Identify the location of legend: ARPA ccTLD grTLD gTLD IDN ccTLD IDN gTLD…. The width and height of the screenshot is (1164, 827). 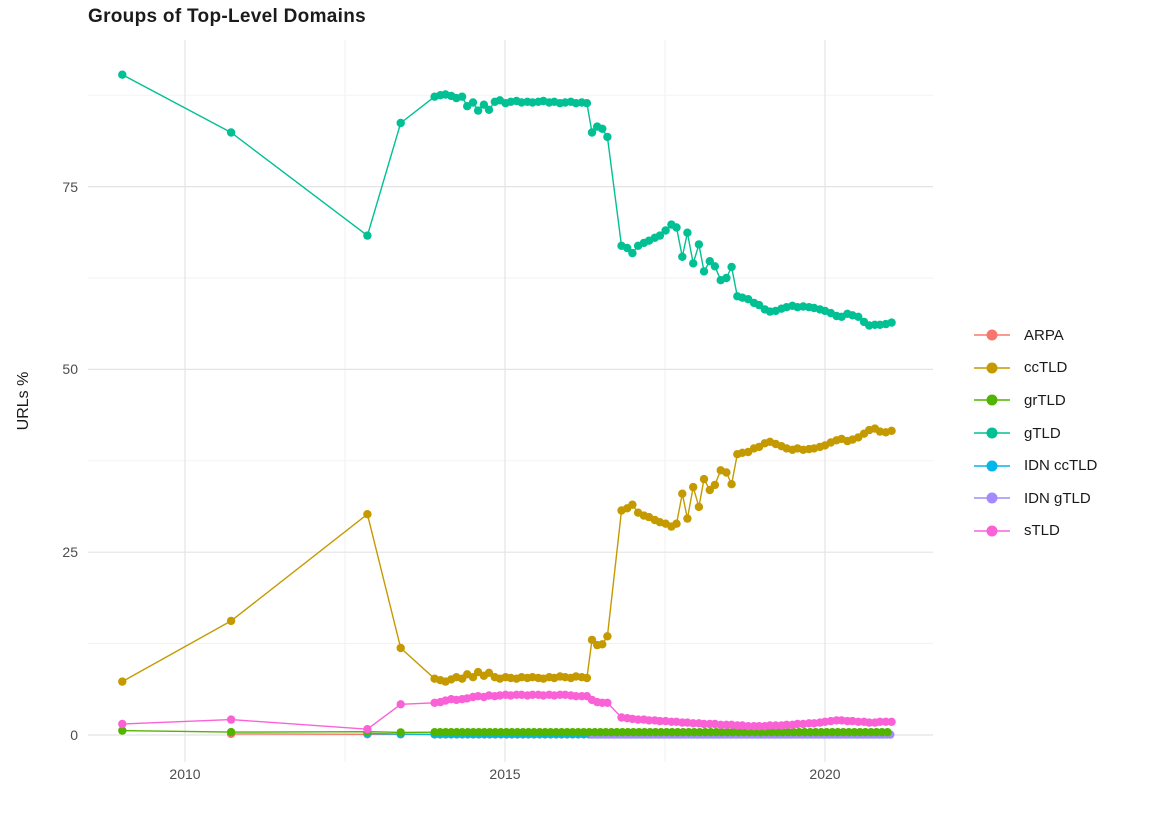
(1035, 433).